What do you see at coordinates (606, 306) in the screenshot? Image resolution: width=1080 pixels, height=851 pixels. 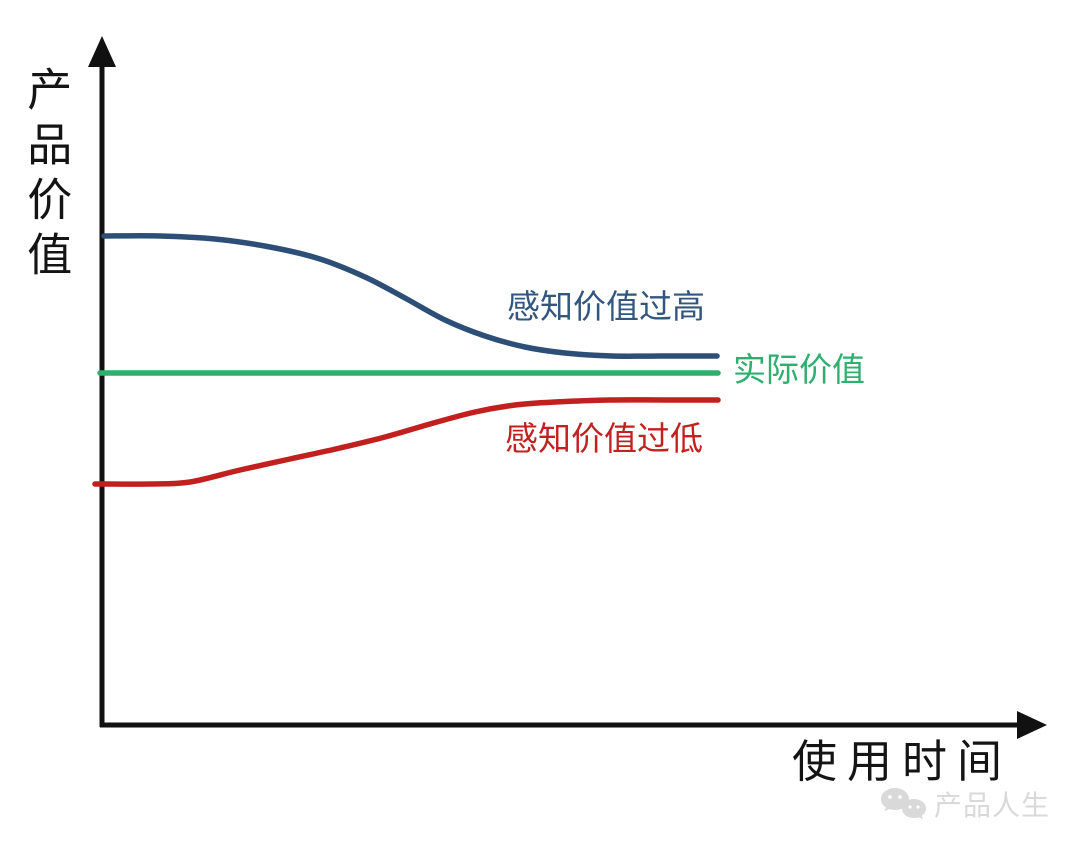 I see `series-label-perceived-high: 感知价值过高` at bounding box center [606, 306].